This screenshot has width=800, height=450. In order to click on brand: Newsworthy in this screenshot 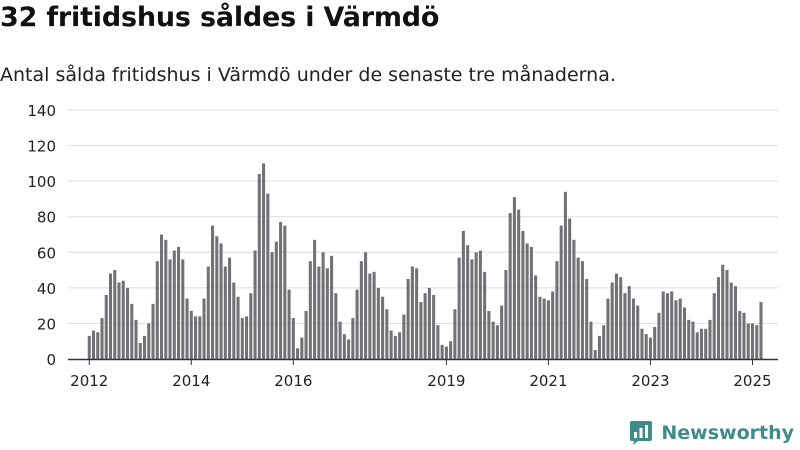, I will do `click(711, 433)`.